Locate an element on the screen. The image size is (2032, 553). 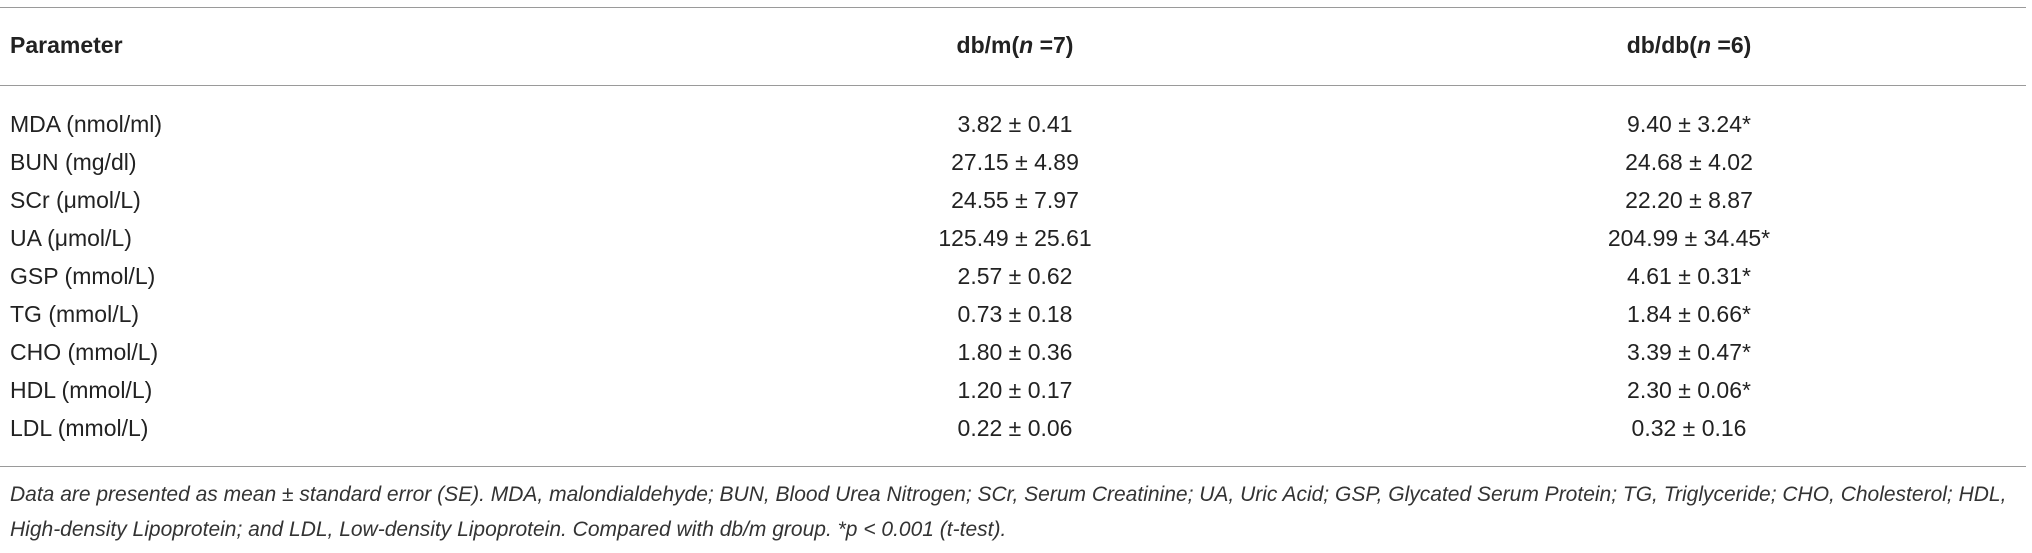
value: 0.22 ± 0.06 is located at coordinates (1015, 428).